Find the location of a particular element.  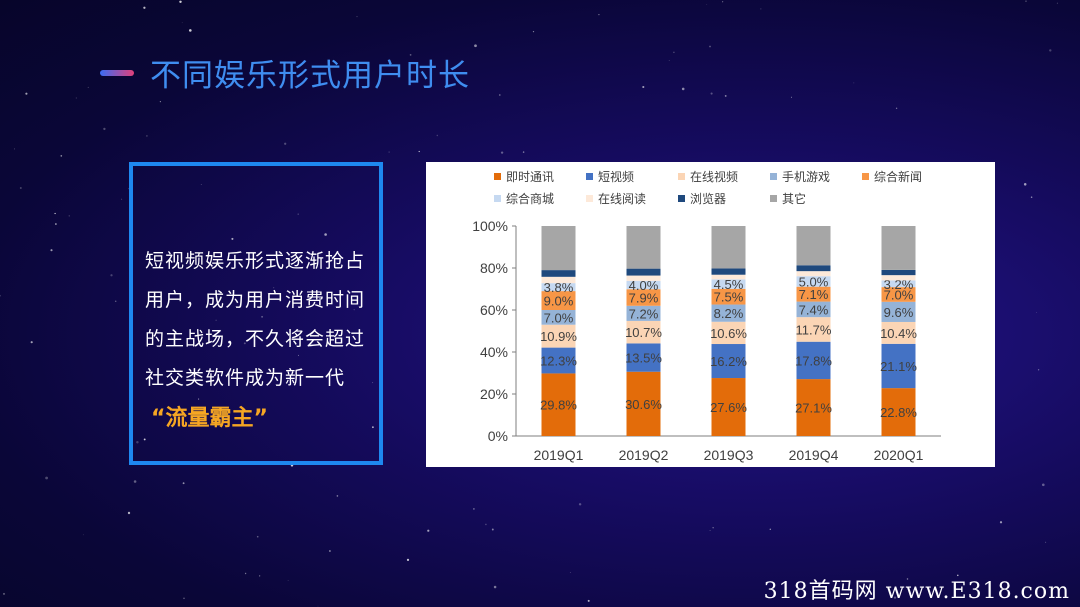

legend-label: 综合商城 is located at coordinates (530, 198).